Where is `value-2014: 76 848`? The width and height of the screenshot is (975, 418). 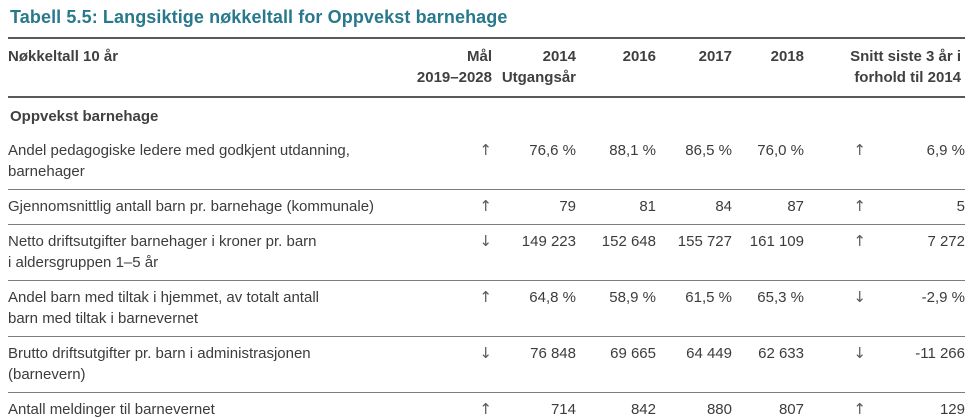 value-2014: 76 848 is located at coordinates (534, 364).